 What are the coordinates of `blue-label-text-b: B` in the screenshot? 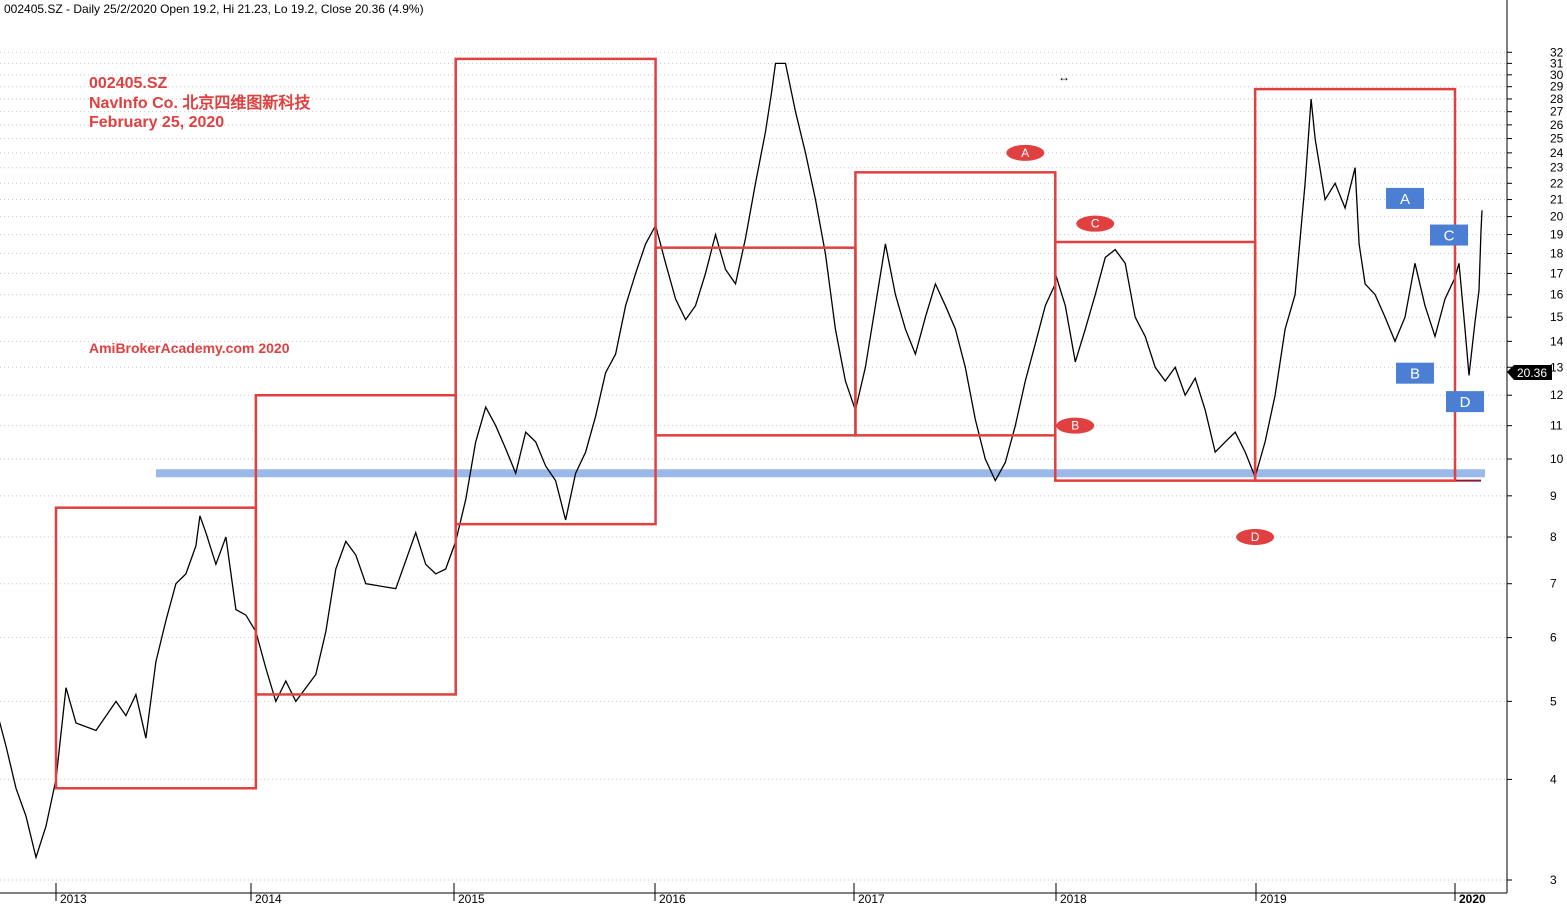 It's located at (1415, 374).